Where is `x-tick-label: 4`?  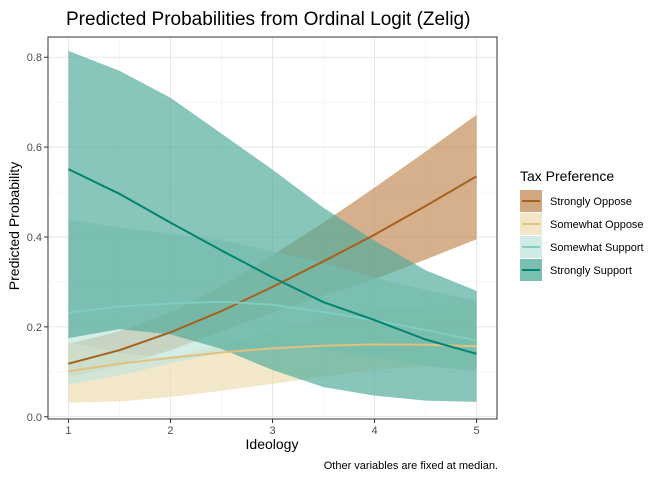
x-tick-label: 4 is located at coordinates (374, 431).